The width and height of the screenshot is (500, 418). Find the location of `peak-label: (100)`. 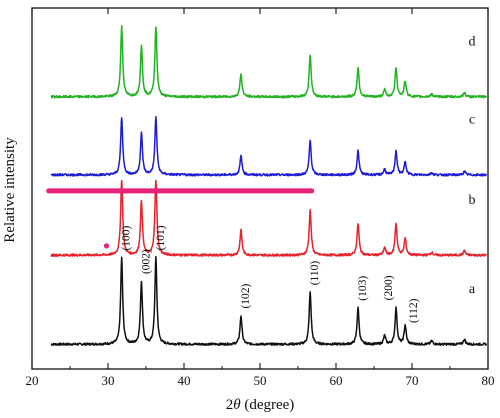

peak-label: (100) is located at coordinates (127, 237).